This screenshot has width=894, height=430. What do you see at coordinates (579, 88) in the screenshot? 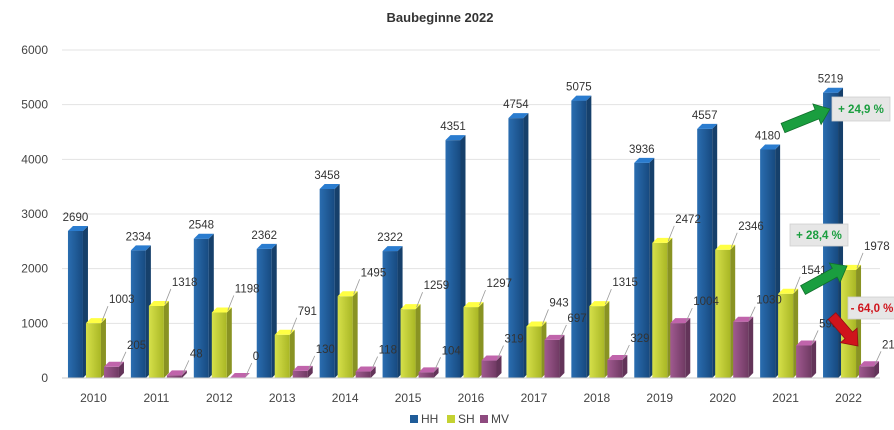
I see `data-label-hh: 5075` at bounding box center [579, 88].